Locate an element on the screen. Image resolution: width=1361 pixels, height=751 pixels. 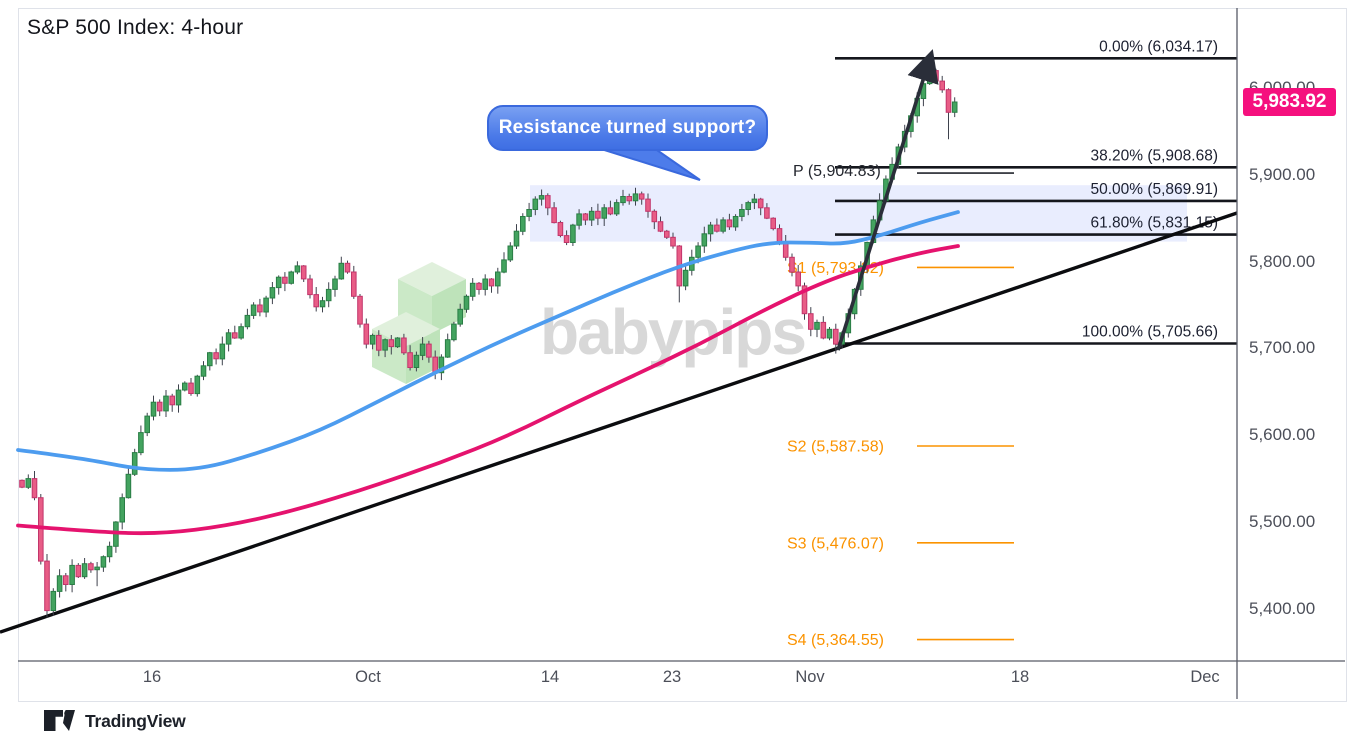
price-axis-tick: 5,700.00 is located at coordinates (1282, 348).